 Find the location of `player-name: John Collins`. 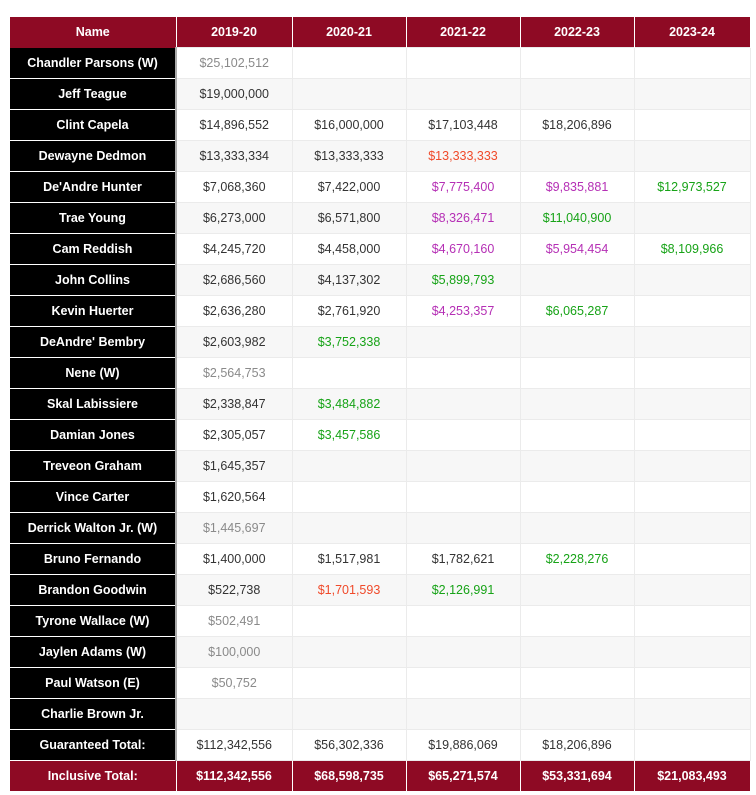

player-name: John Collins is located at coordinates (93, 280).